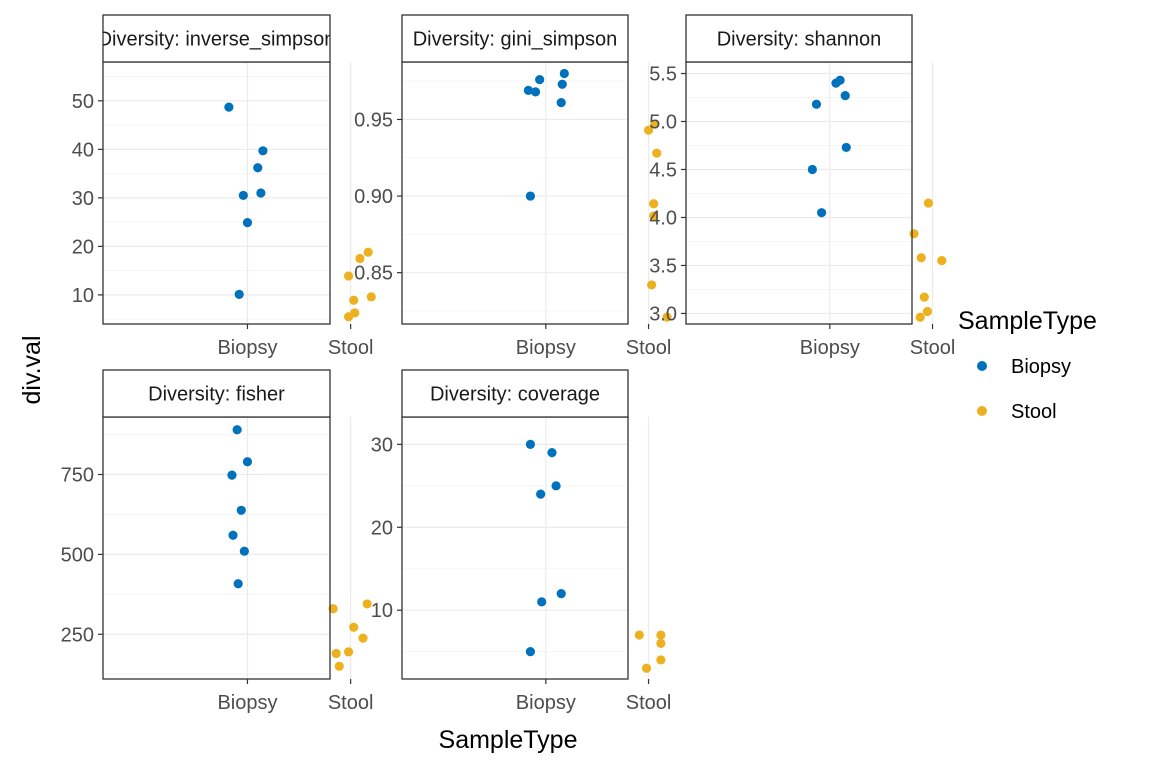  I want to click on y-tick-label: 3.5, so click(663, 266).